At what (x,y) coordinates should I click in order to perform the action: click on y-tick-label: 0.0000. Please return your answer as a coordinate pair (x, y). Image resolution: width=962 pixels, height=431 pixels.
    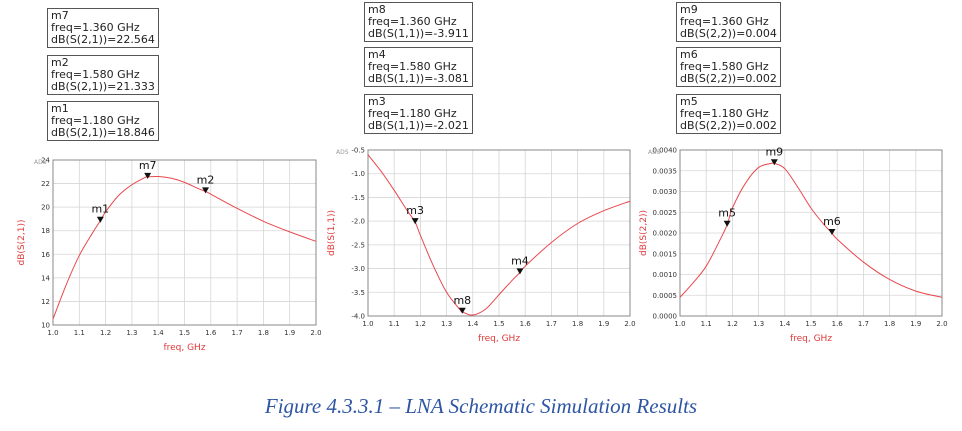
    Looking at the image, I should click on (665, 317).